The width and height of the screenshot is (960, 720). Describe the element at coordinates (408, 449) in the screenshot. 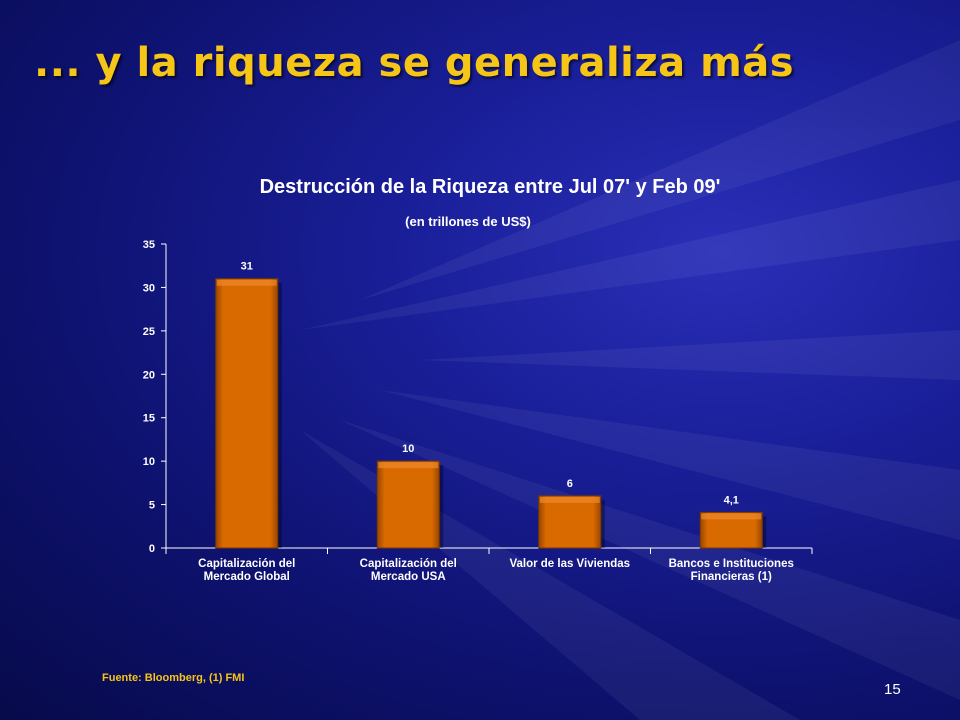

I see `data-label: 10` at that location.